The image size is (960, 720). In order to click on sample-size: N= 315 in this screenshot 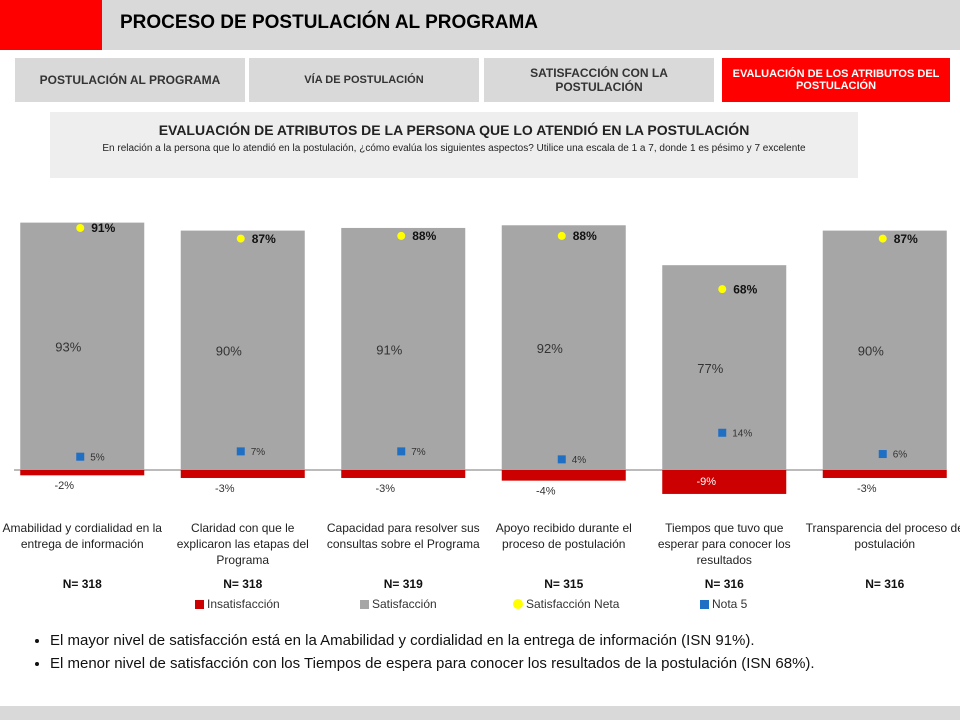, I will do `click(564, 584)`.